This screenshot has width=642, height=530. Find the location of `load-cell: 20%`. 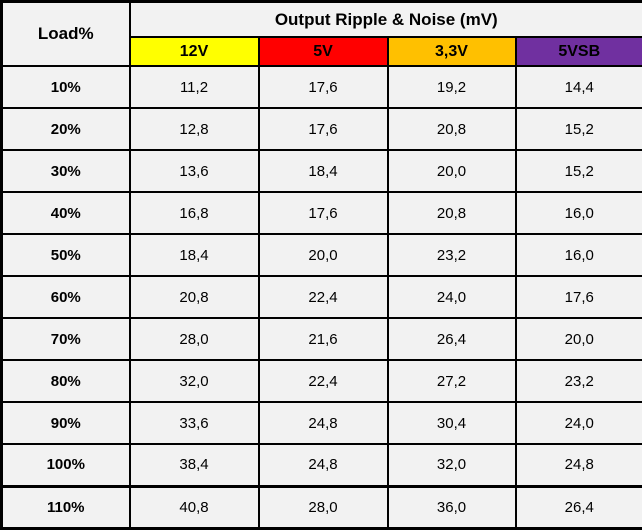

load-cell: 20% is located at coordinates (66, 129).